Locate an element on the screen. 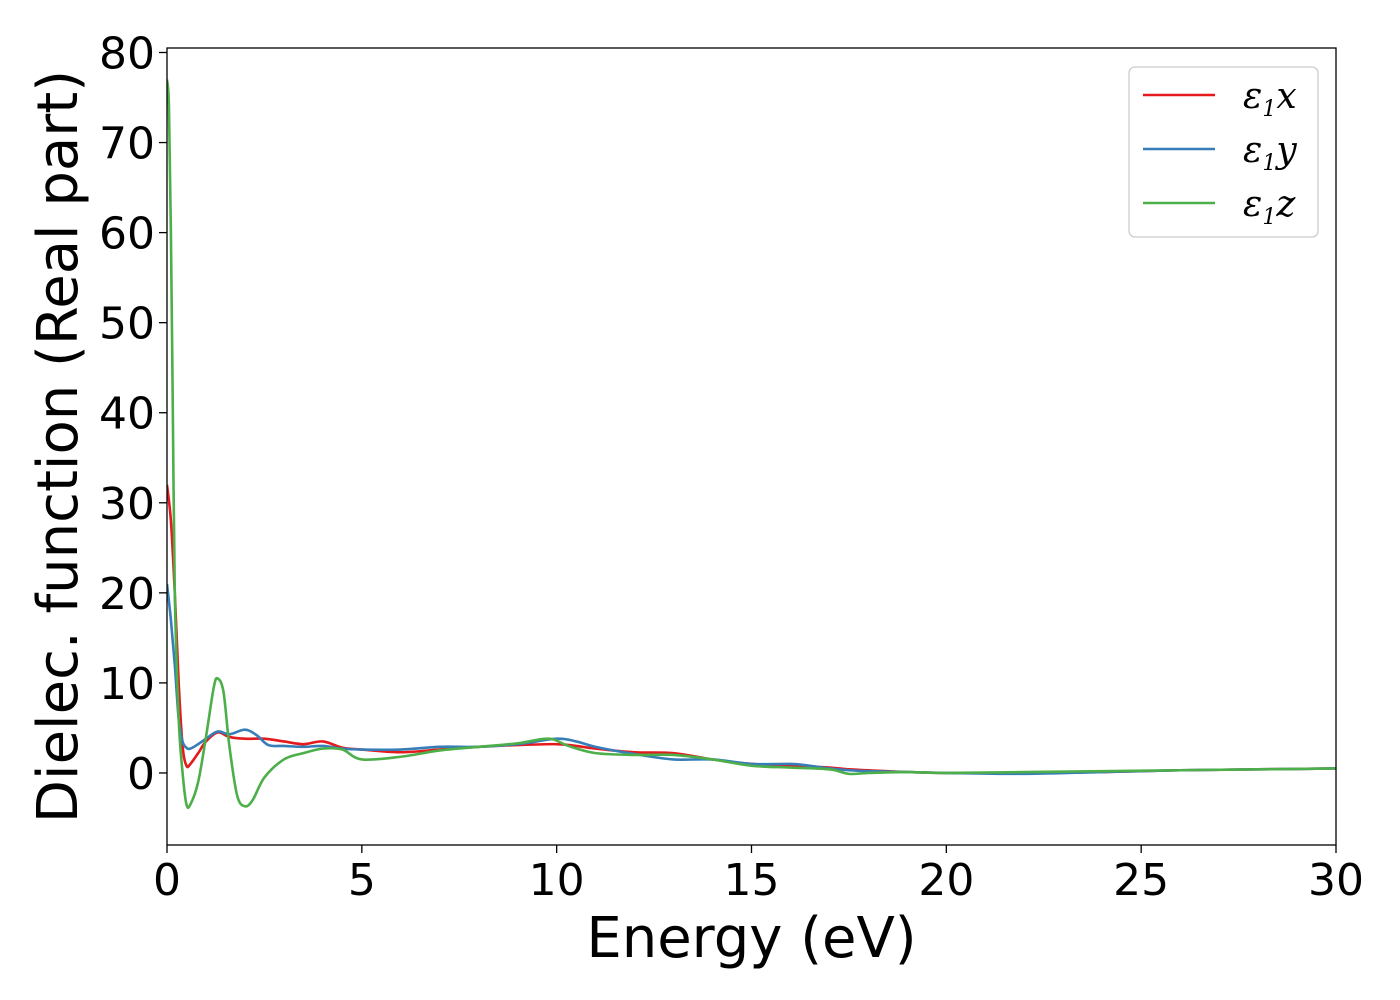 This screenshot has height=1000, width=1400. legend-label-axis: z is located at coordinates (1285, 204).